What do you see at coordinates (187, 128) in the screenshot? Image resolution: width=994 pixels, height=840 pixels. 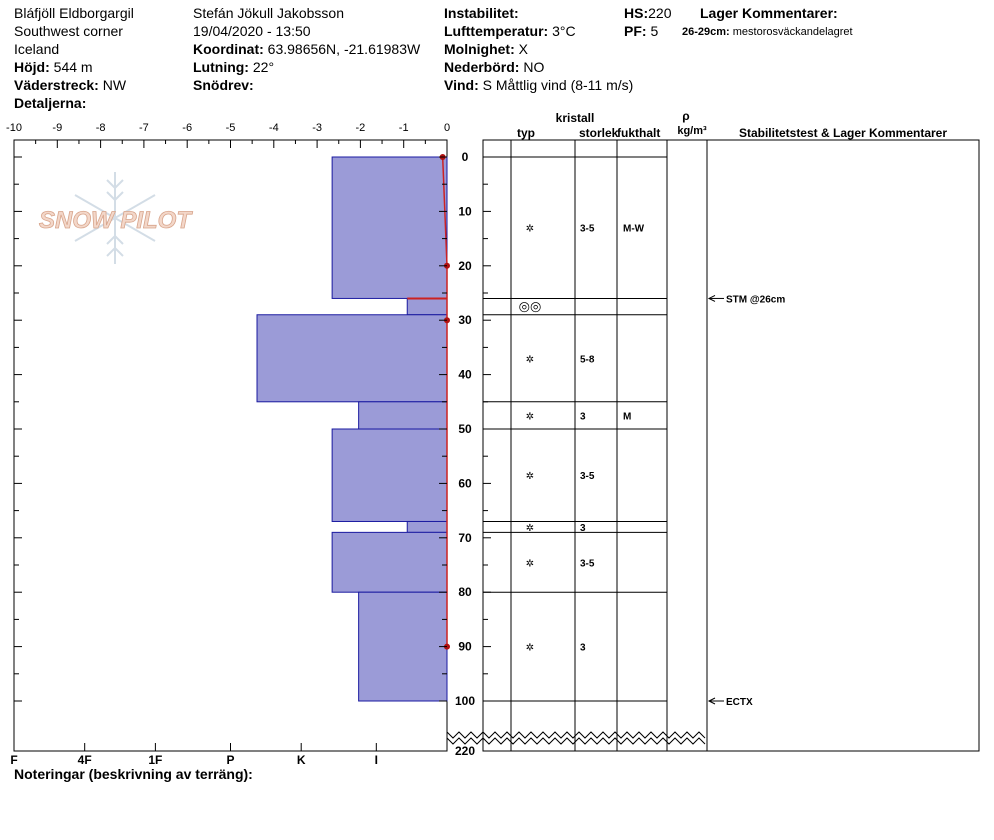 I see `temp-tick-label-4: -6` at bounding box center [187, 128].